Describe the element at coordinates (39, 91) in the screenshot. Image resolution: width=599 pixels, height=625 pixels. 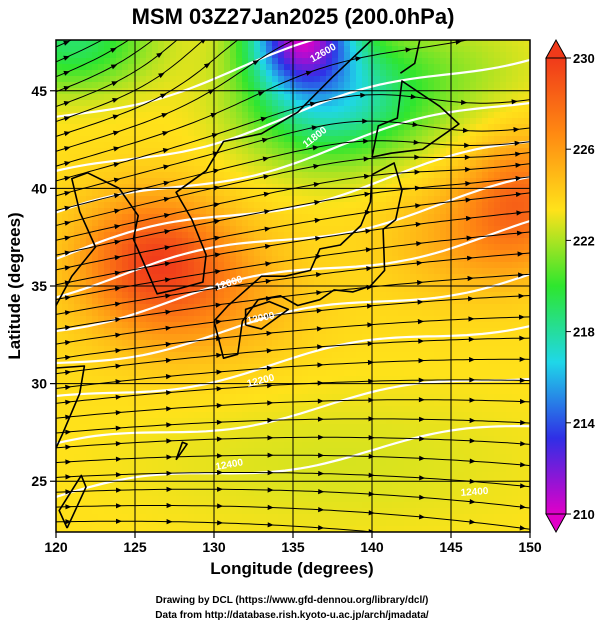
I see `y-tick-label: 45` at that location.